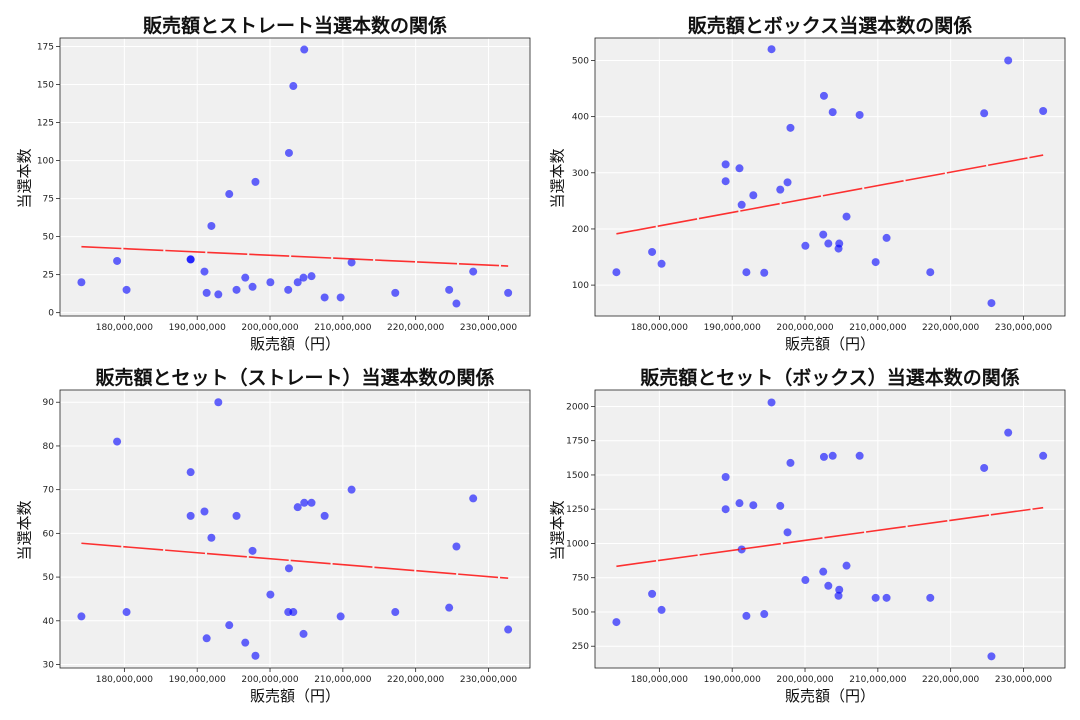 The height and width of the screenshot is (720, 1080). I want to click on y-tick-label: 1750, so click(577, 442).